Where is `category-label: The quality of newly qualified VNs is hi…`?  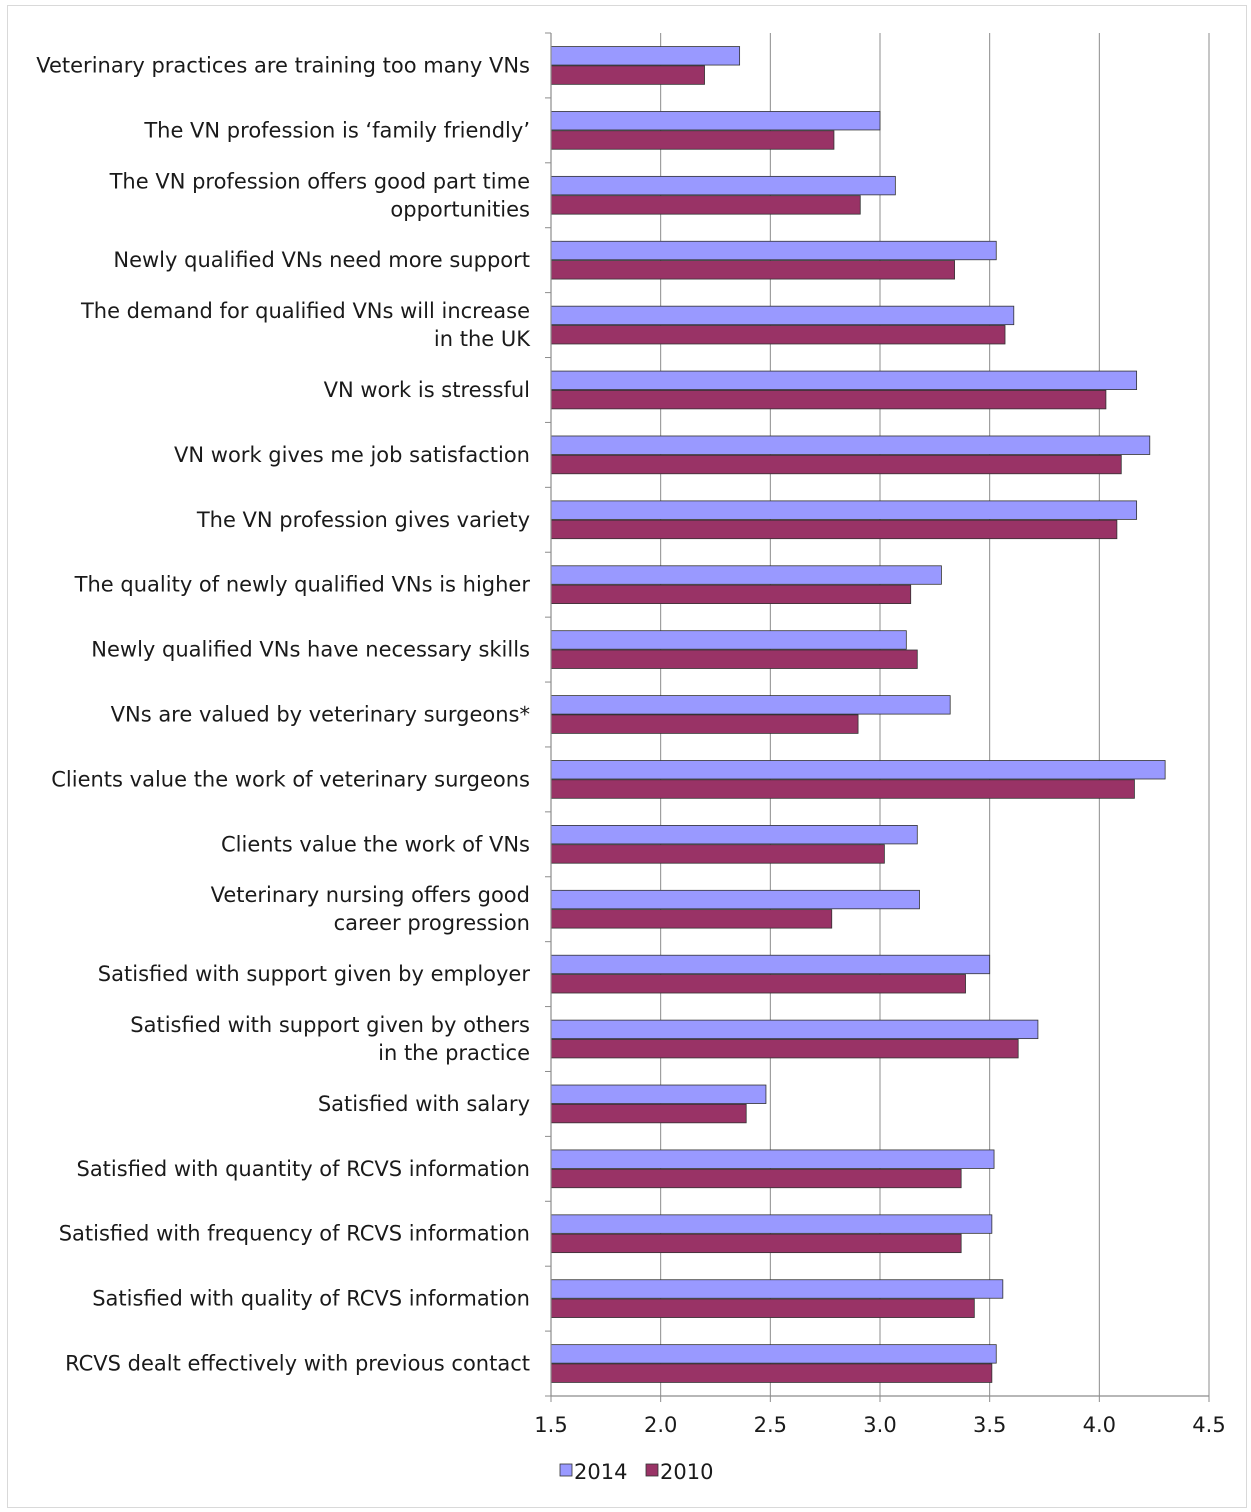 category-label: The quality of newly qualified VNs is hi… is located at coordinates (302, 585).